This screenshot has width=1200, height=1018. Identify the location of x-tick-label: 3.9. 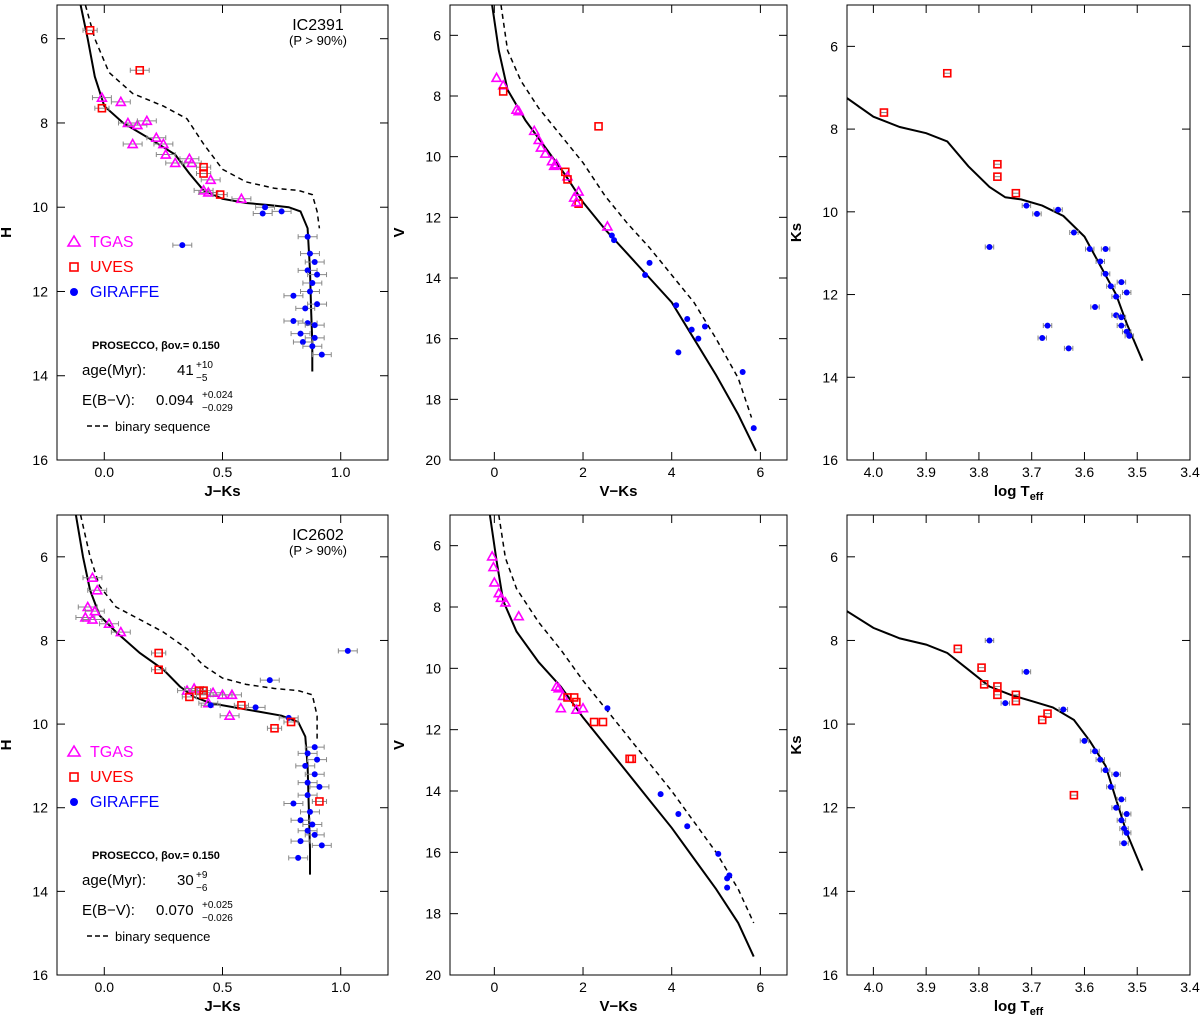
(926, 987).